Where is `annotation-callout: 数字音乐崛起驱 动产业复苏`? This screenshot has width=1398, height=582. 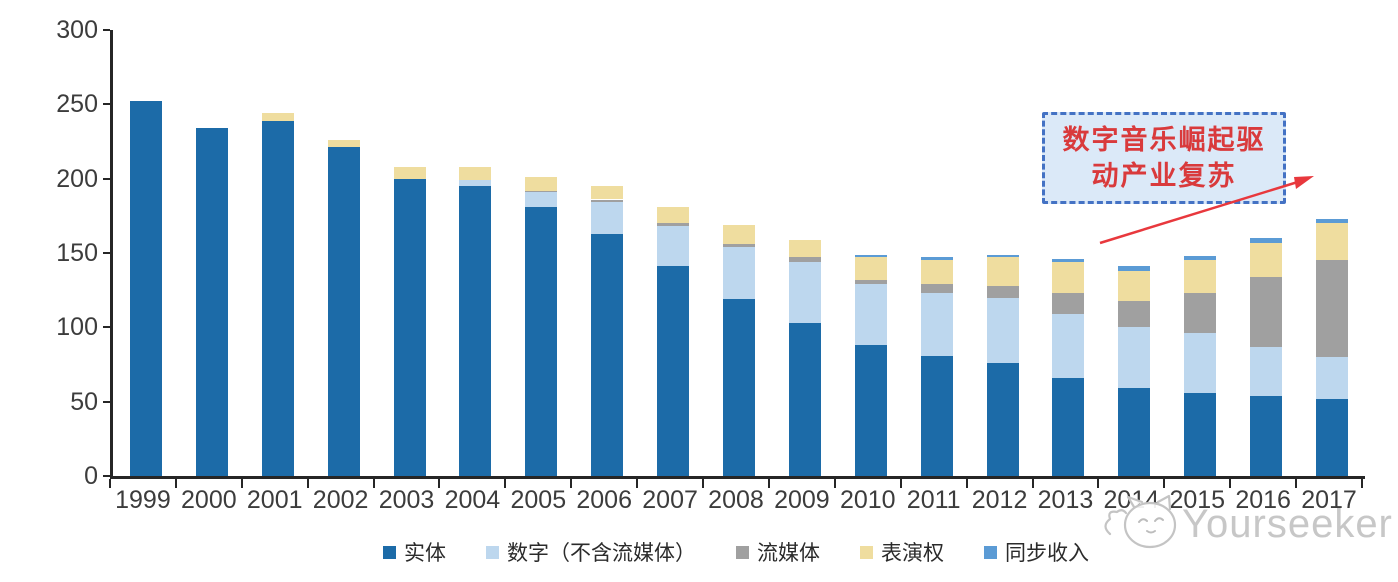 annotation-callout: 数字音乐崛起驱 动产业复苏 is located at coordinates (1164, 158).